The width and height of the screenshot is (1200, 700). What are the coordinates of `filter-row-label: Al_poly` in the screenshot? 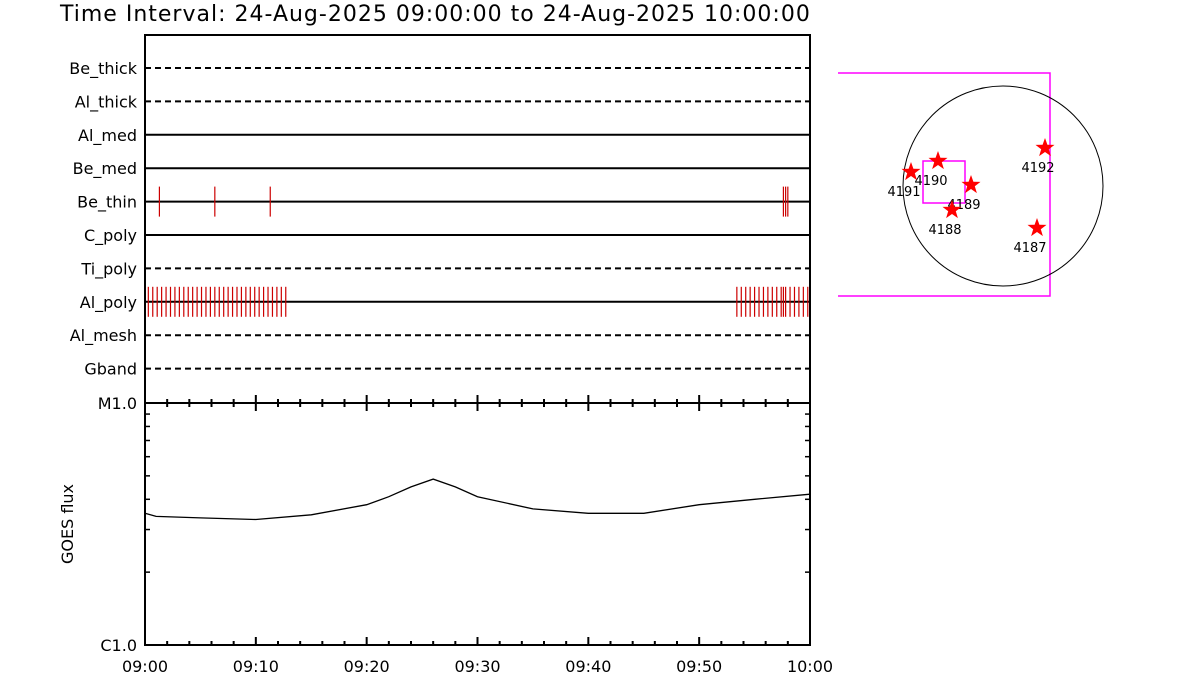 It's located at (108, 303).